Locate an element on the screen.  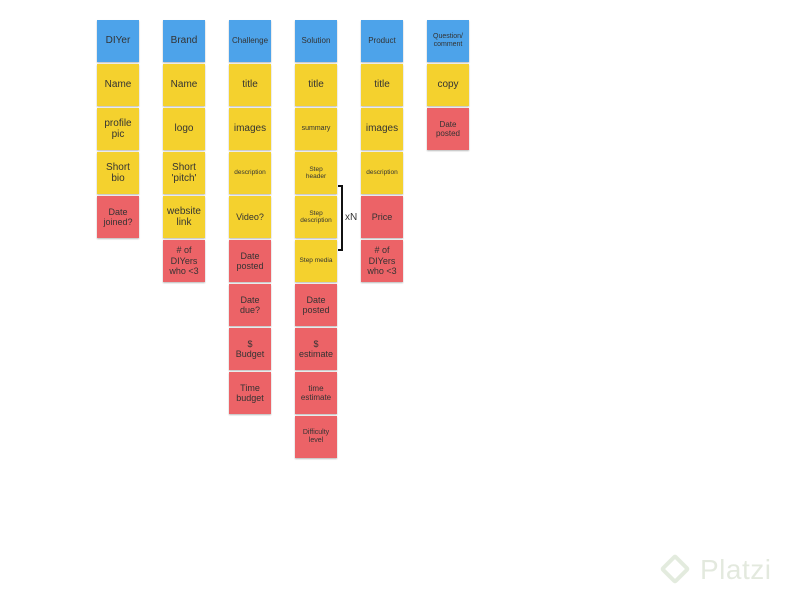
sticky-note-text: time estimate is located at coordinates (316, 392).